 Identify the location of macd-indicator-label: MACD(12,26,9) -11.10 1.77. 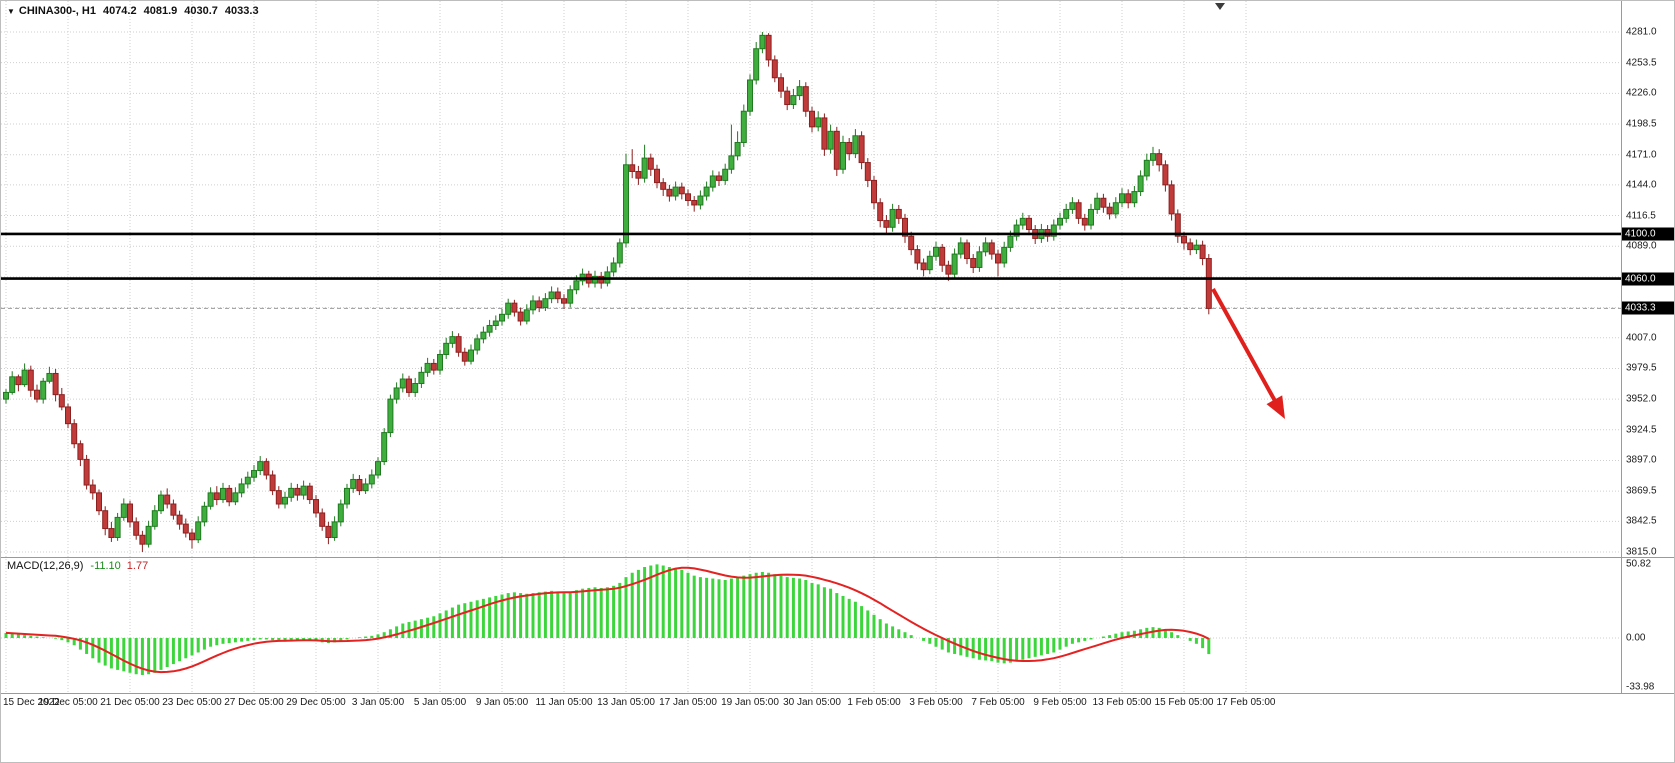
(77, 566).